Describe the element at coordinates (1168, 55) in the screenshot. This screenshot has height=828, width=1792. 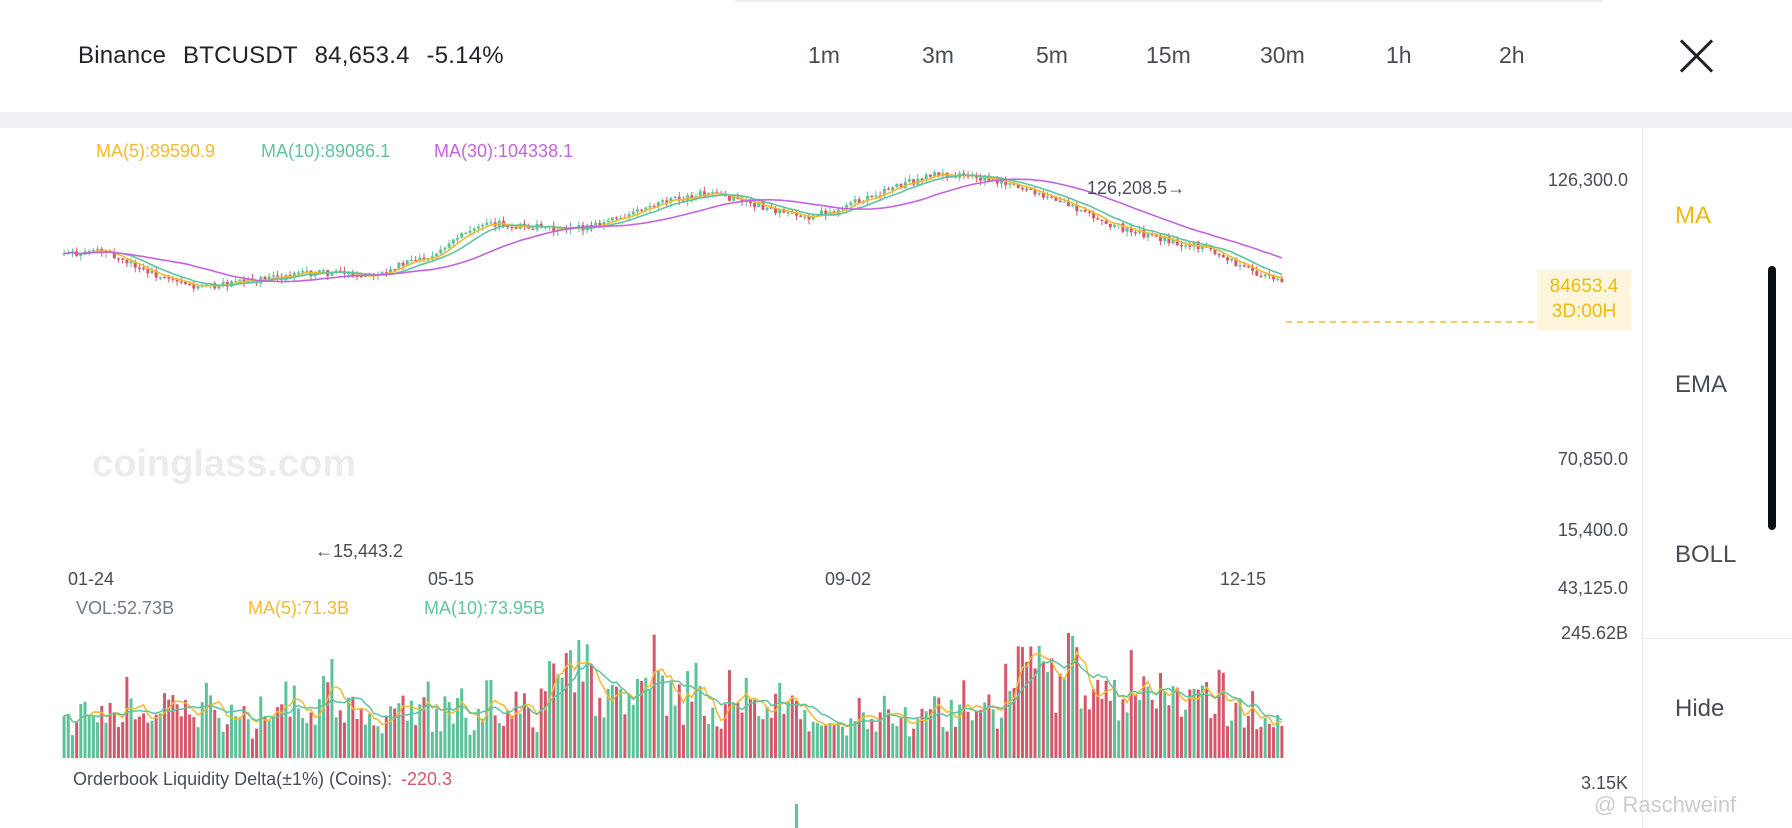
I see `timeframe-15m: 15m` at that location.